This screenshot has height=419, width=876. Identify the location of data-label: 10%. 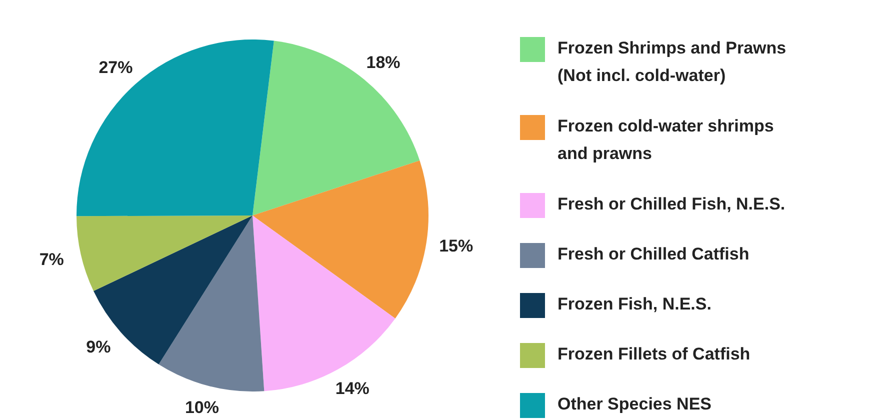
(201, 407).